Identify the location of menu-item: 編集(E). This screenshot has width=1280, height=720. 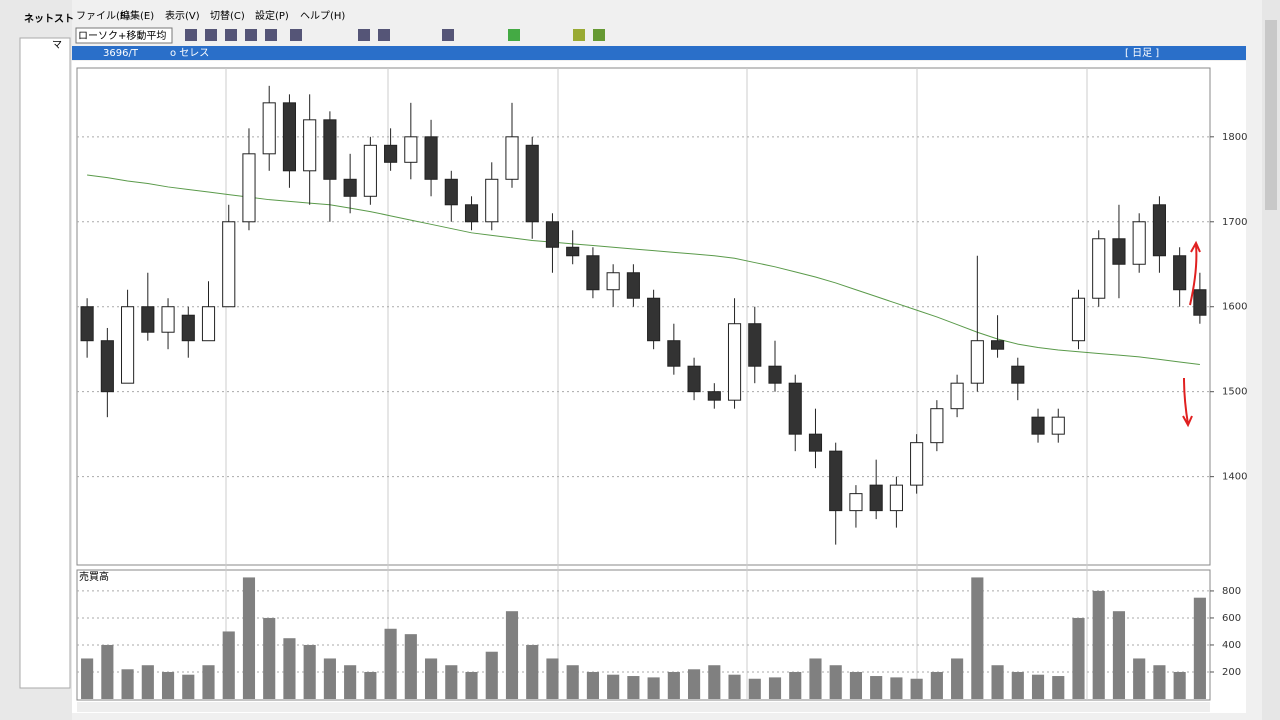
(137, 15).